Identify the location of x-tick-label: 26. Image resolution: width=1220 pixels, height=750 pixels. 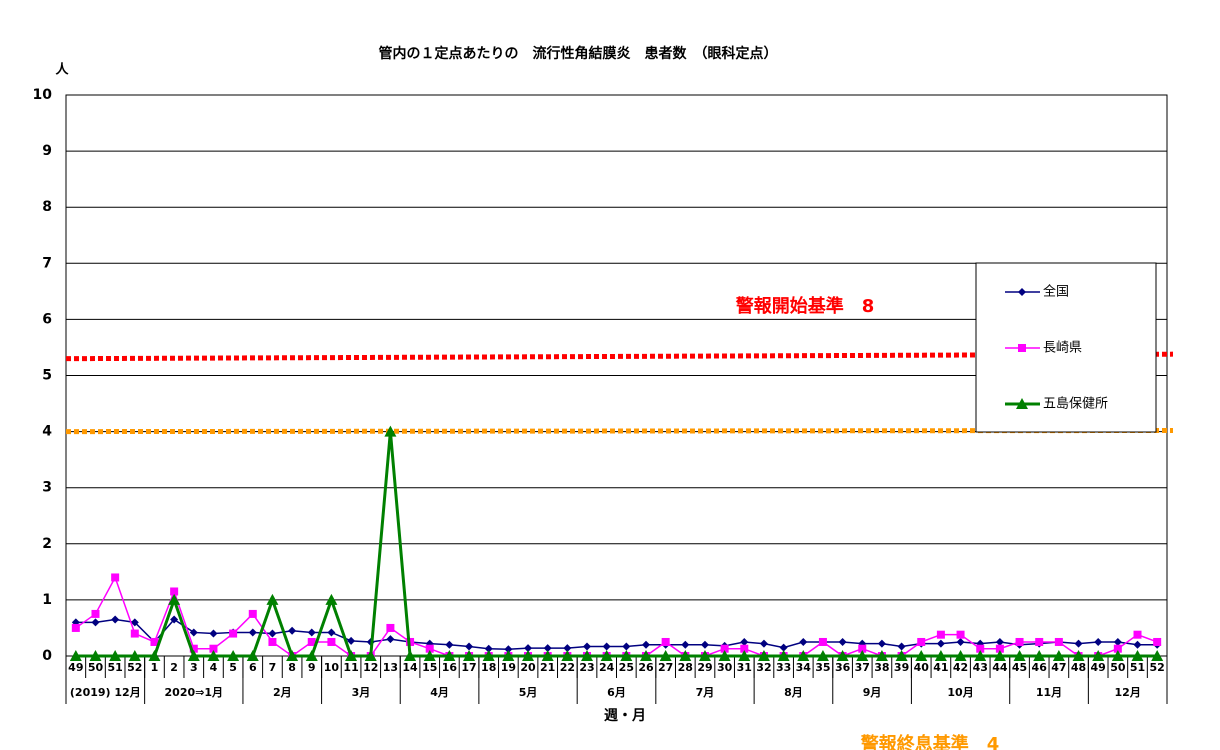
(646, 667).